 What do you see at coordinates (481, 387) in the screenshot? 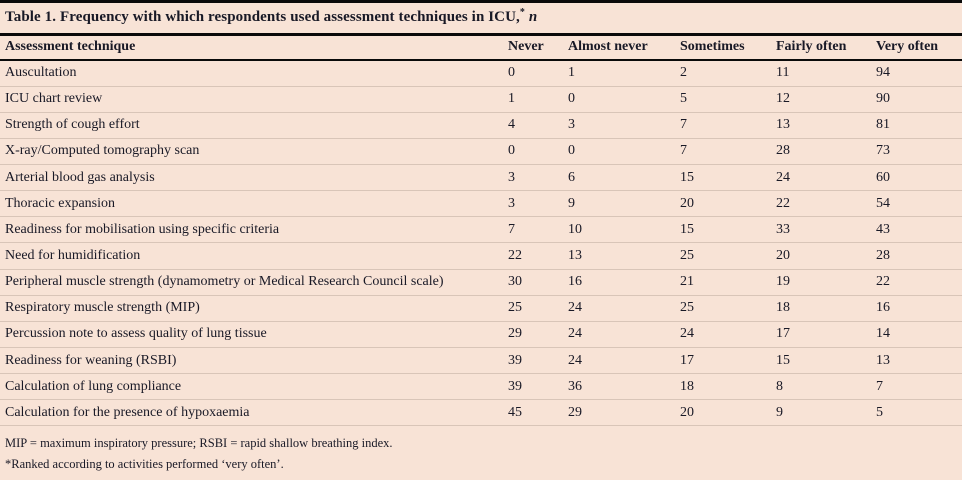
I see `table-row: Calculation of lung compliance 39 36 18 8 7` at bounding box center [481, 387].